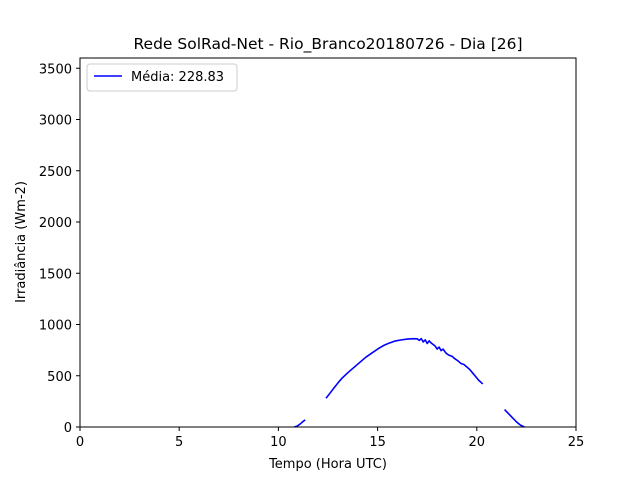 The width and height of the screenshot is (640, 480). What do you see at coordinates (327, 464) in the screenshot?
I see `x-axis-label: Tempo (Hora UTC)` at bounding box center [327, 464].